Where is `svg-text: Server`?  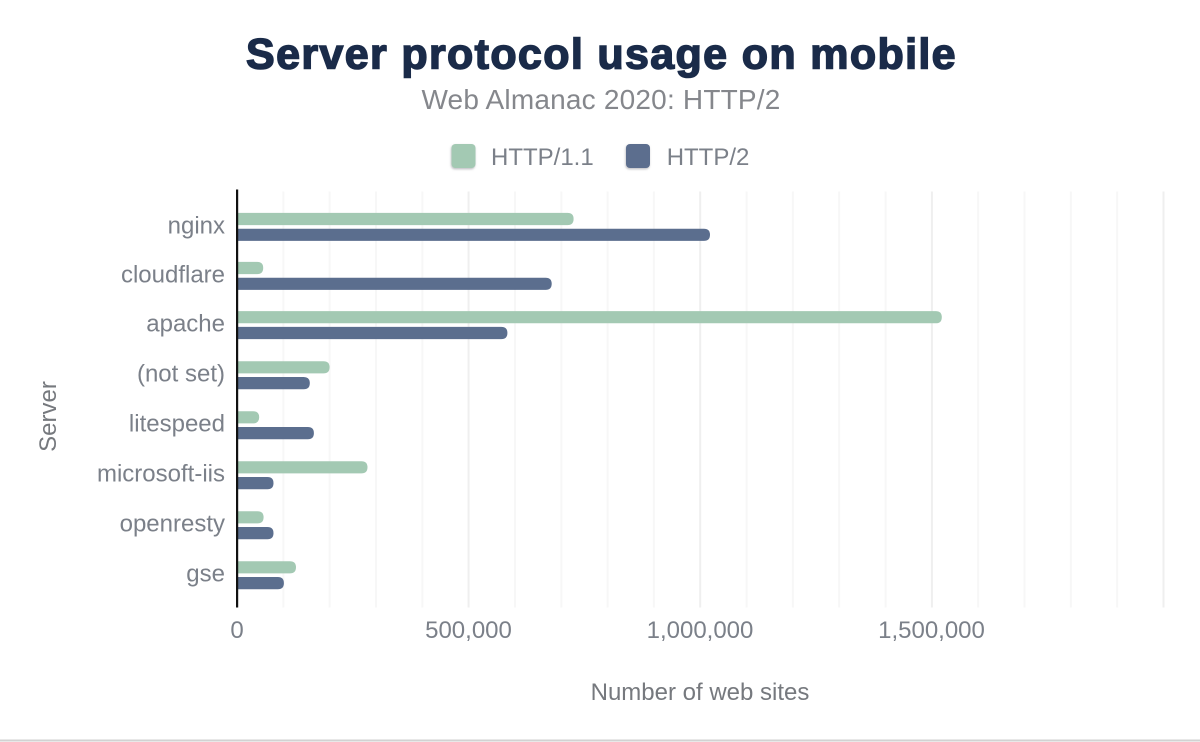 svg-text: Server is located at coordinates (48, 416).